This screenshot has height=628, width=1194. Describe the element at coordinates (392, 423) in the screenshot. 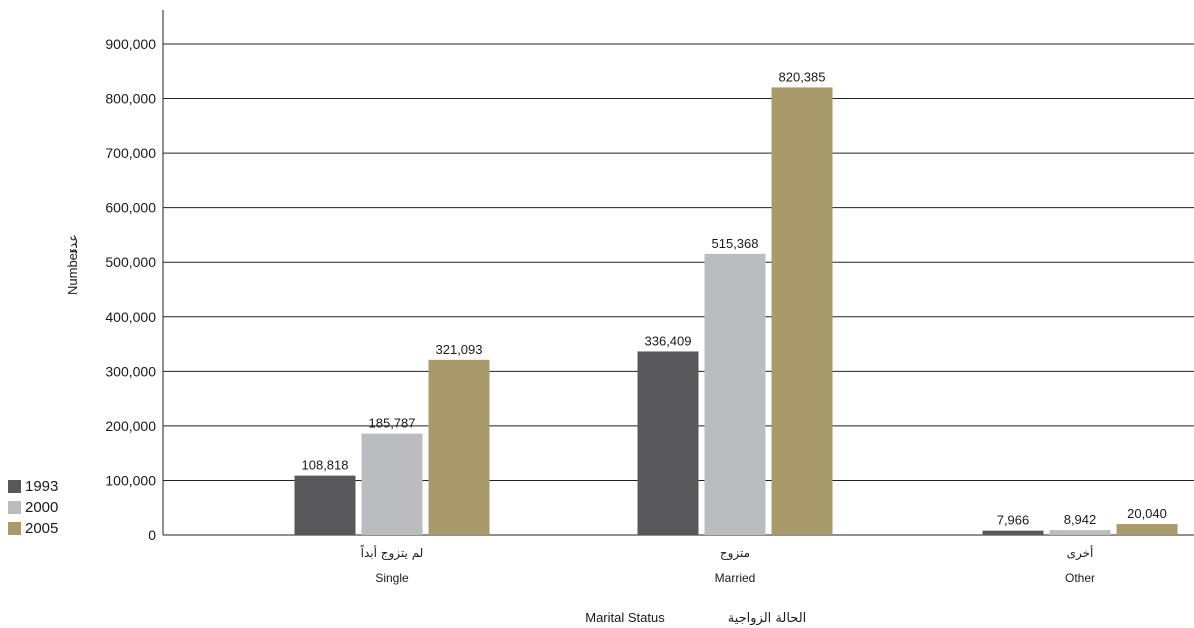

I see `value-label: 185,787` at that location.